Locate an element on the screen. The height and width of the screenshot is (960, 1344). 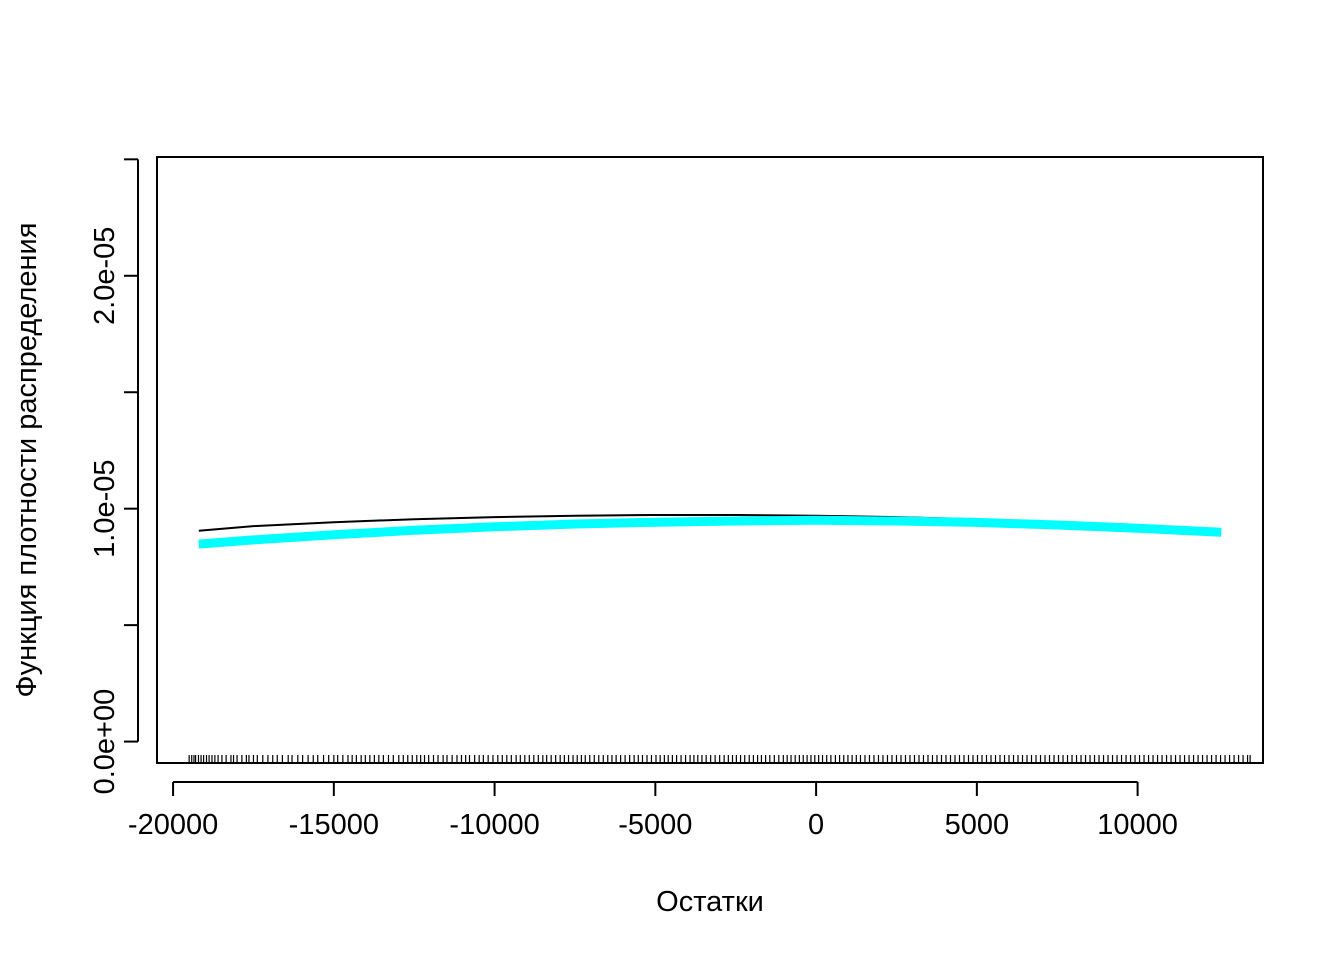
x-tick-label: -15000 is located at coordinates (334, 825).